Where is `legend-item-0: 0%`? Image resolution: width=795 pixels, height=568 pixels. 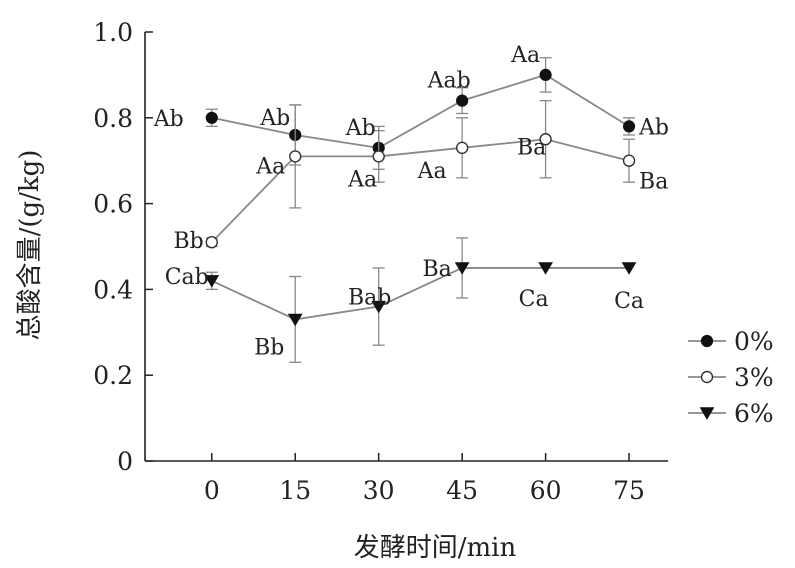
legend-item-0: 0% is located at coordinates (731, 341).